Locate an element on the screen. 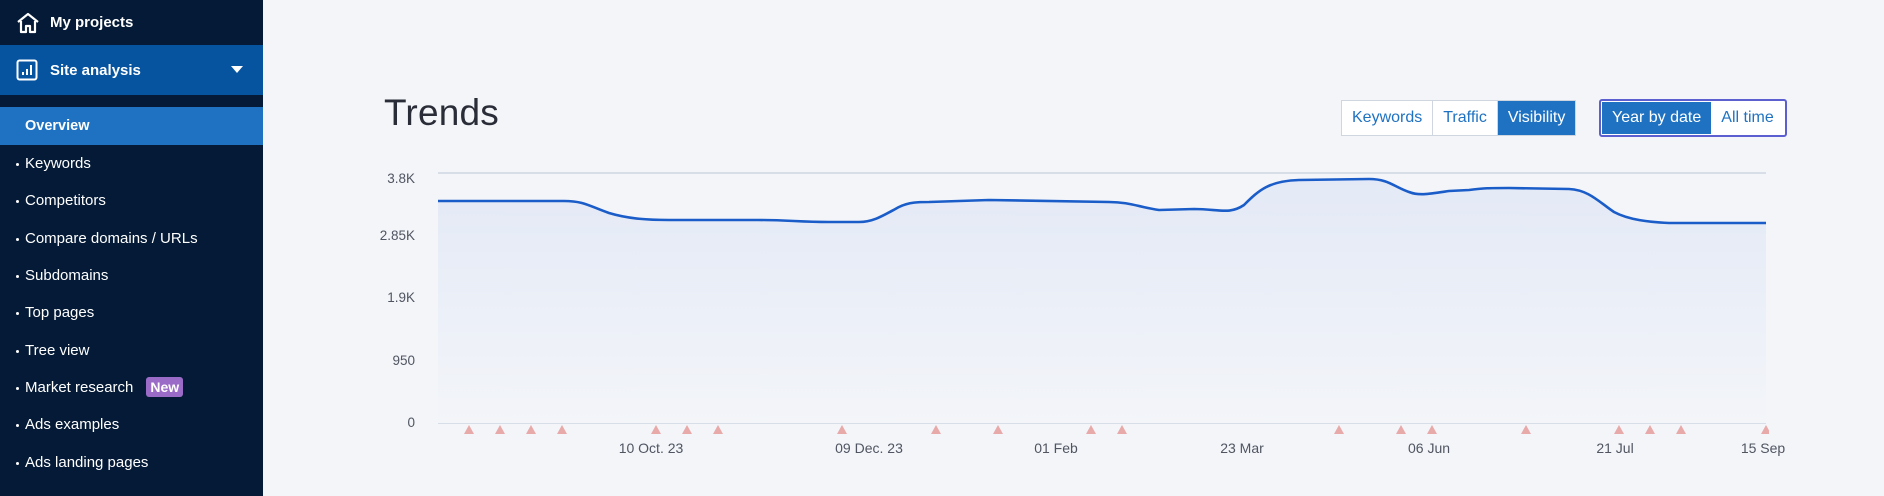 This screenshot has height=496, width=1884. sidebar-item-label: Keywords is located at coordinates (58, 164).